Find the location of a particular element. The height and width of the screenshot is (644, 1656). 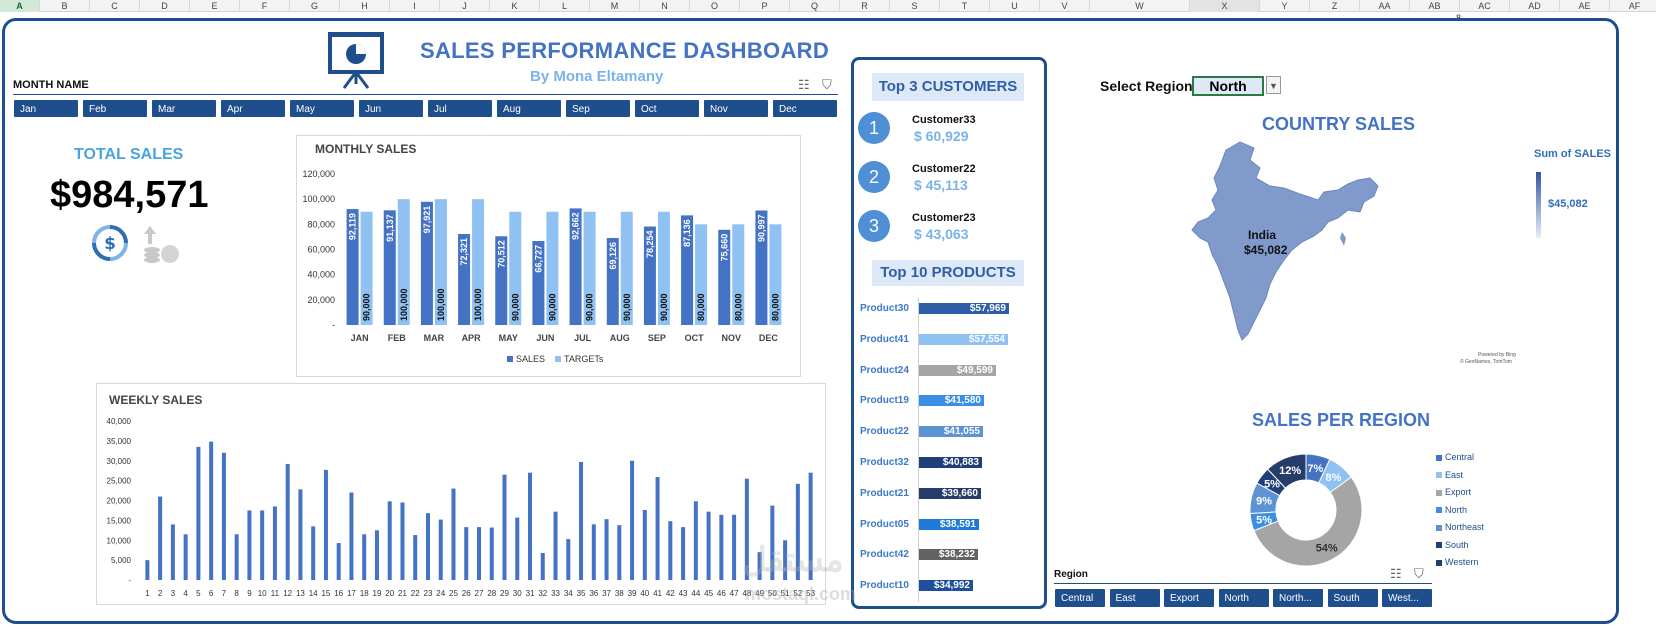

top-customers-title: Top 3 CUSTOMERS is located at coordinates (948, 87).